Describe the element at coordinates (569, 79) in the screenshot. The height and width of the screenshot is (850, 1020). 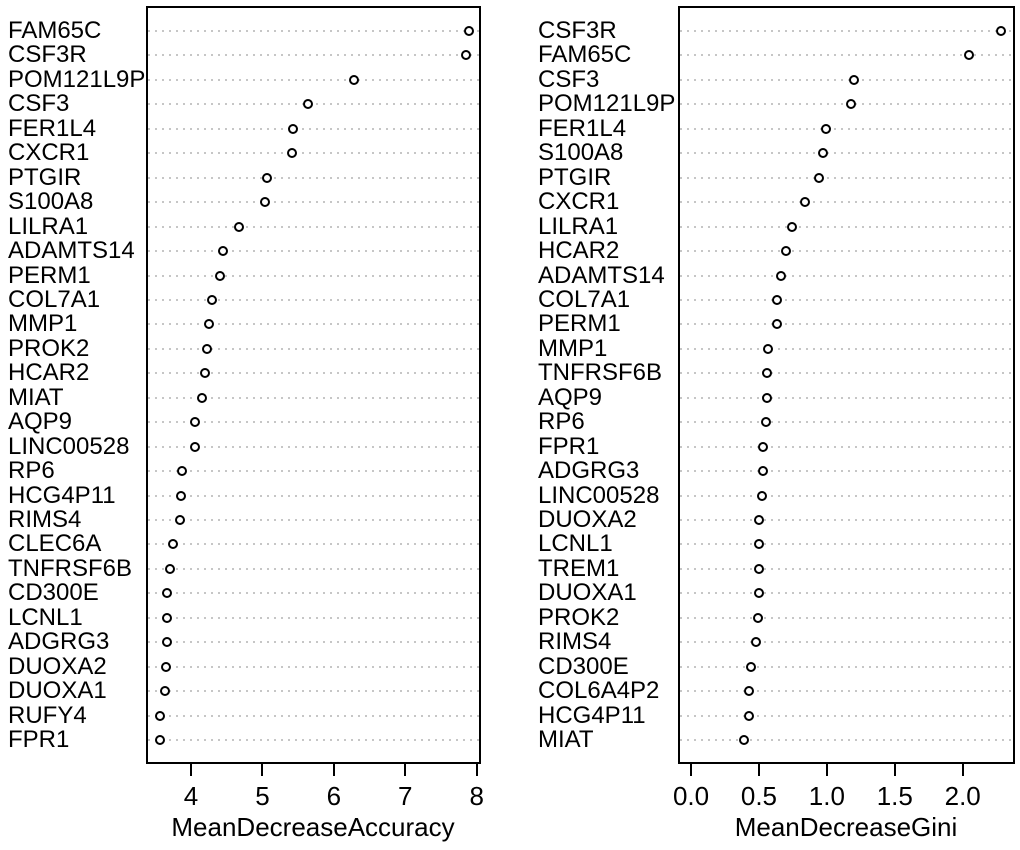
I see `row-label: CSF3` at that location.